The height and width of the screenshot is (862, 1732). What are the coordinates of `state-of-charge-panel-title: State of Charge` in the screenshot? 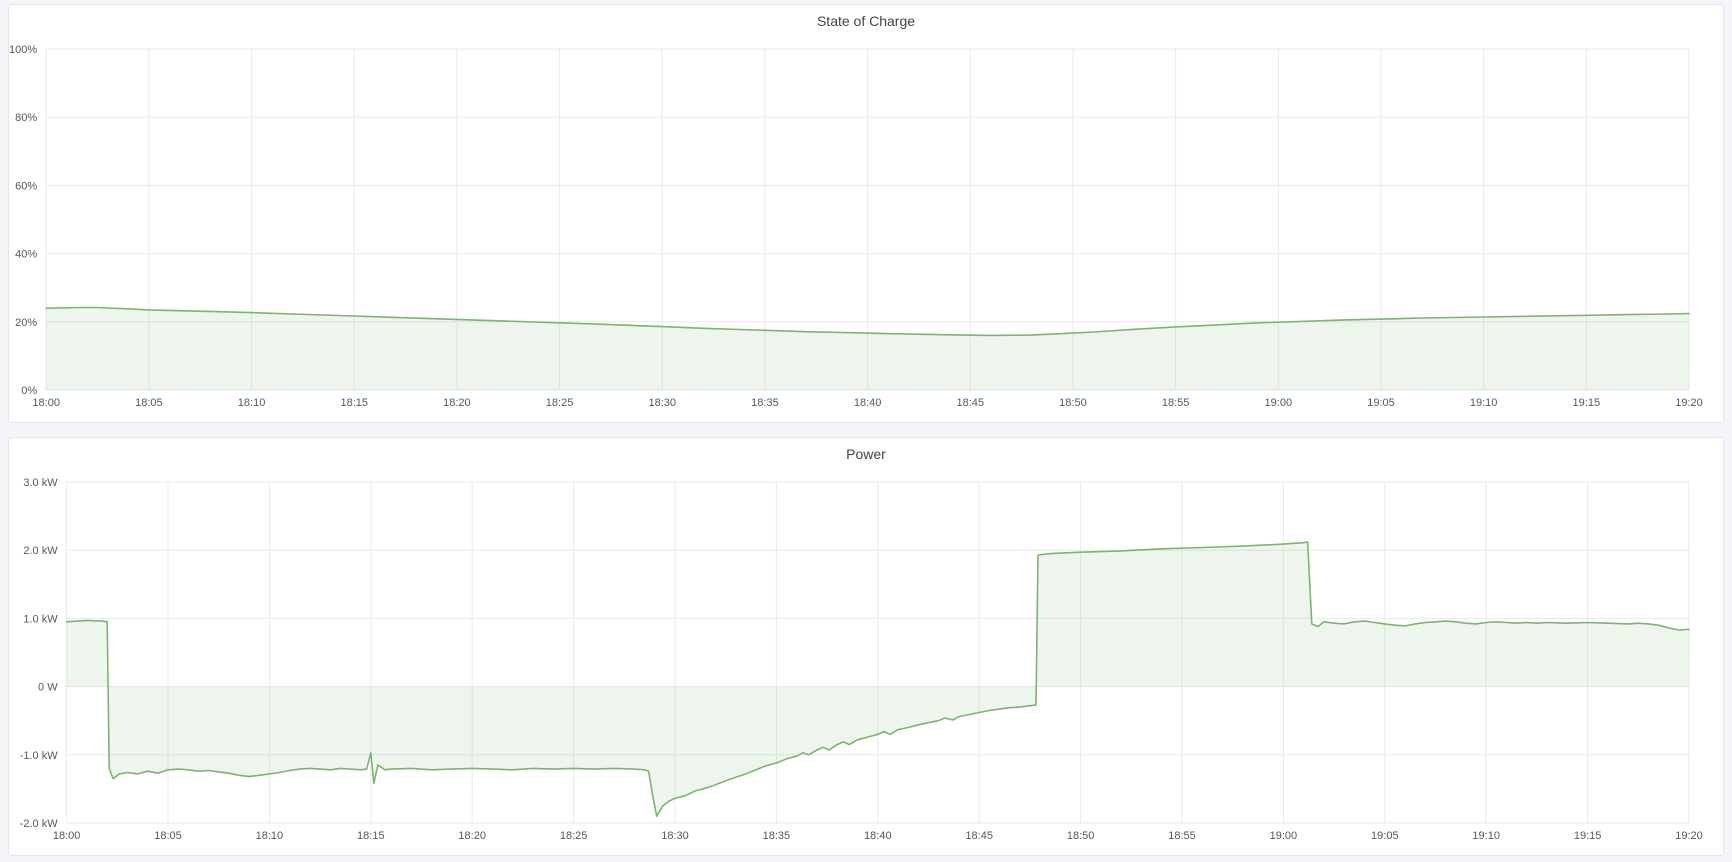 It's located at (866, 21).